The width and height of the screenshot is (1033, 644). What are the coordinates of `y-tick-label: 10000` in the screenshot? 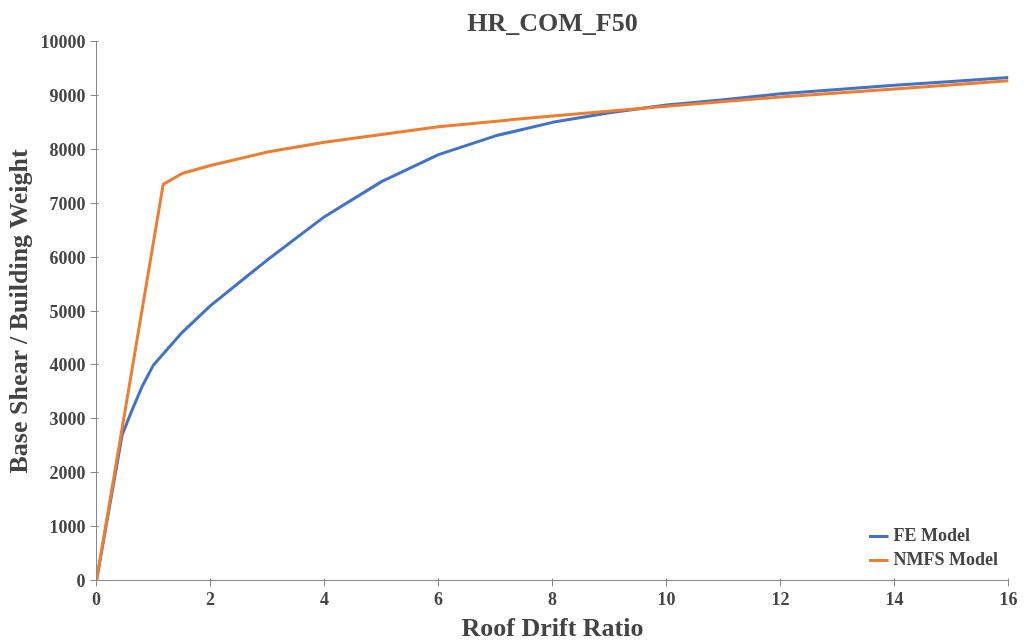 It's located at (63, 42).